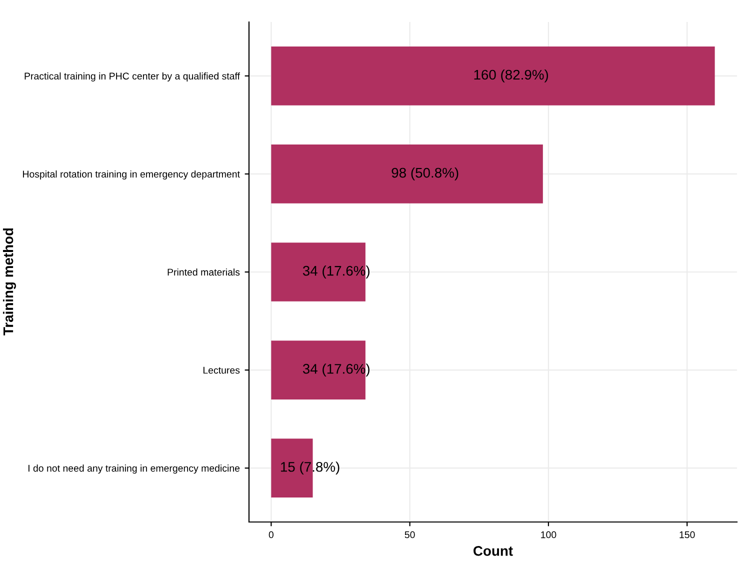 The image size is (750, 563). Describe the element at coordinates (132, 77) in the screenshot. I see `y-tick-label: Practical training in PHC center by a qualified staff` at that location.